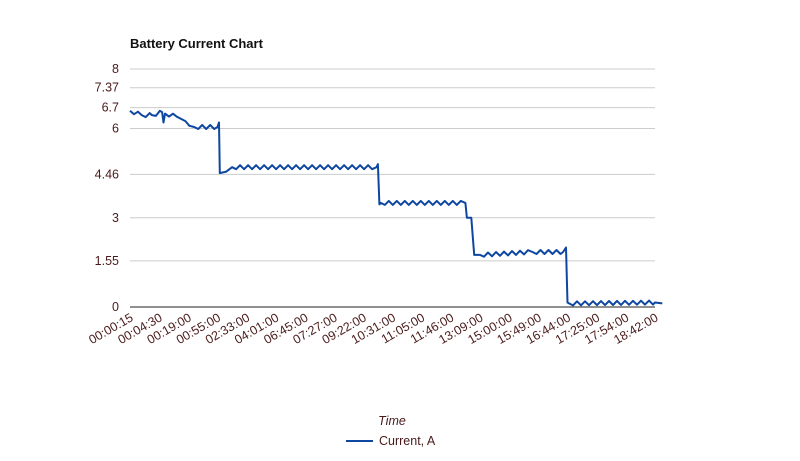 The height and width of the screenshot is (461, 800). Describe the element at coordinates (392, 421) in the screenshot. I see `x-axis-title: Time` at that location.